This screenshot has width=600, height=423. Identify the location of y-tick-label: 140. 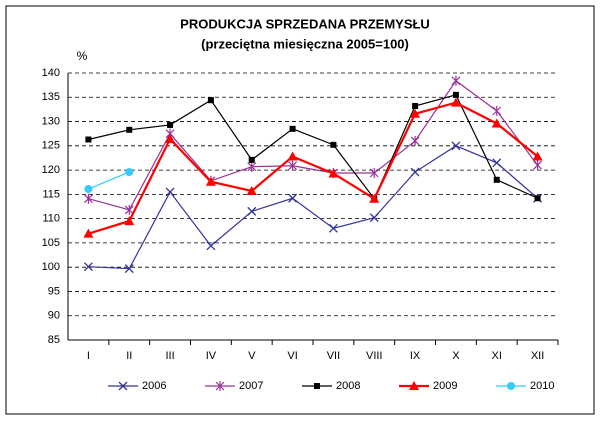
(51, 73).